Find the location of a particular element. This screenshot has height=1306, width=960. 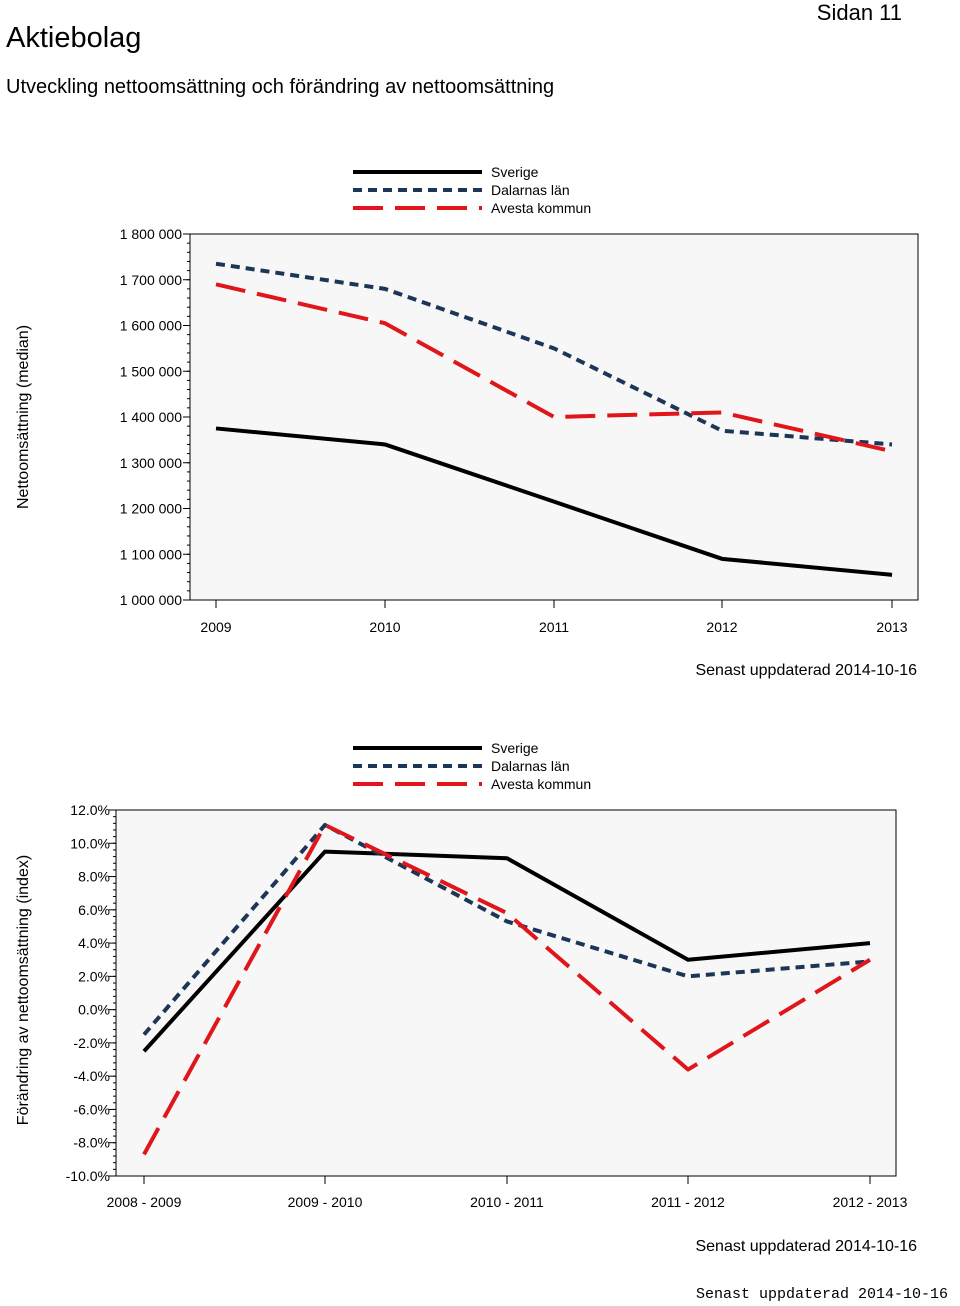

chart1-x-tick-label: 2013 is located at coordinates (891, 627).